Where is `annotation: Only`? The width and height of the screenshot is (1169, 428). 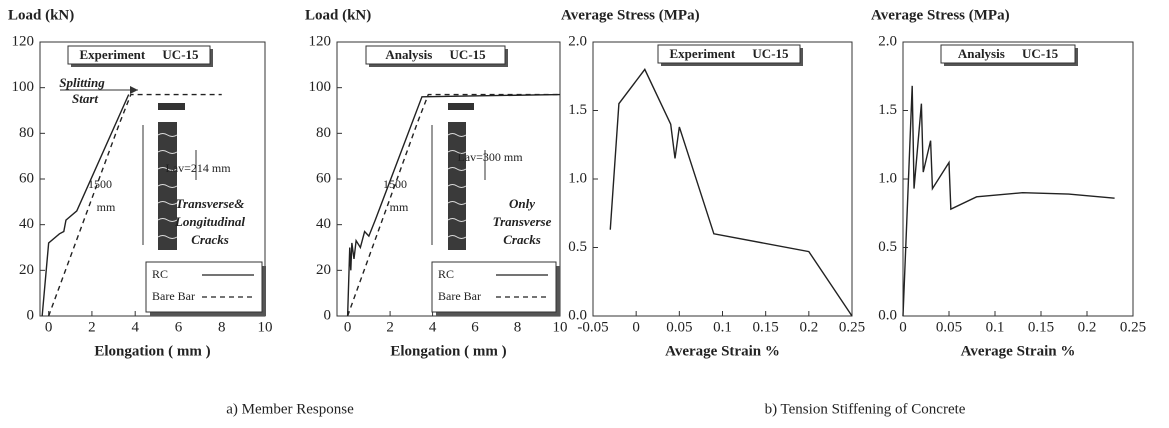 annotation: Only is located at coordinates (522, 203).